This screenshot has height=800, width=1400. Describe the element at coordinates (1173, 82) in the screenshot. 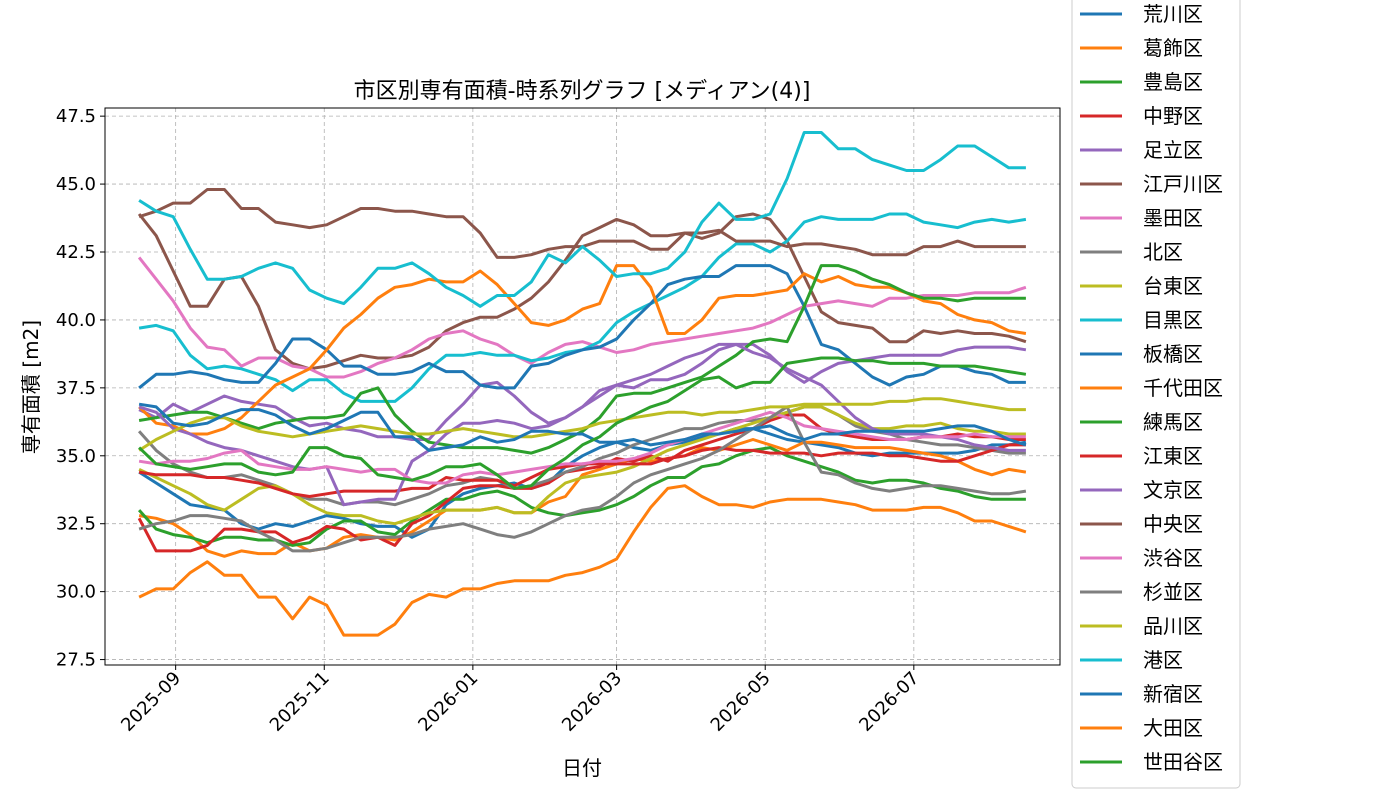

I see `legend-label: 豊島区` at that location.